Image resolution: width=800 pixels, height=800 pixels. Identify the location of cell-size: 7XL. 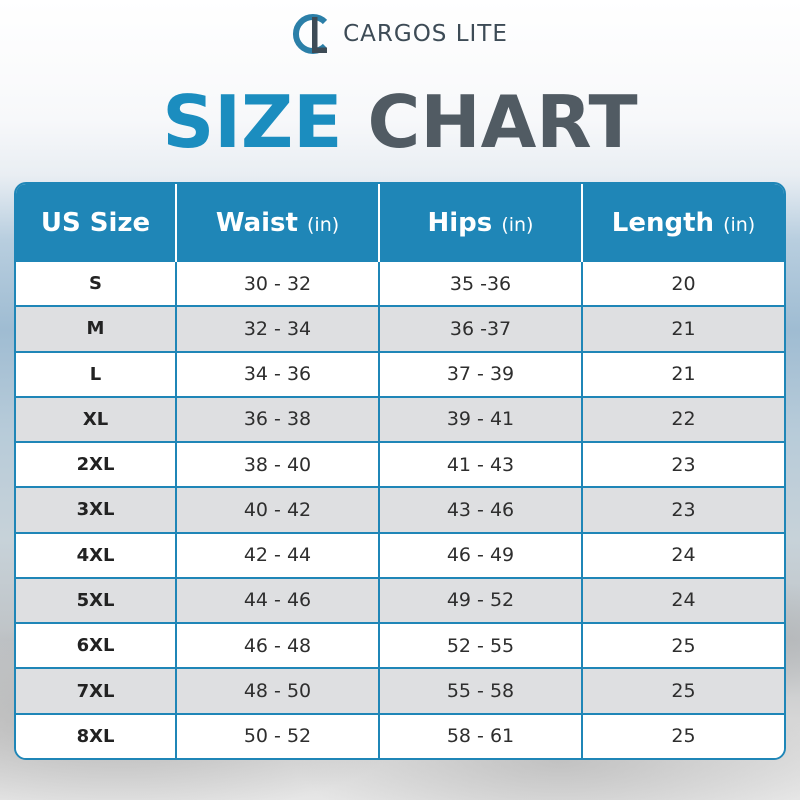
(96, 691).